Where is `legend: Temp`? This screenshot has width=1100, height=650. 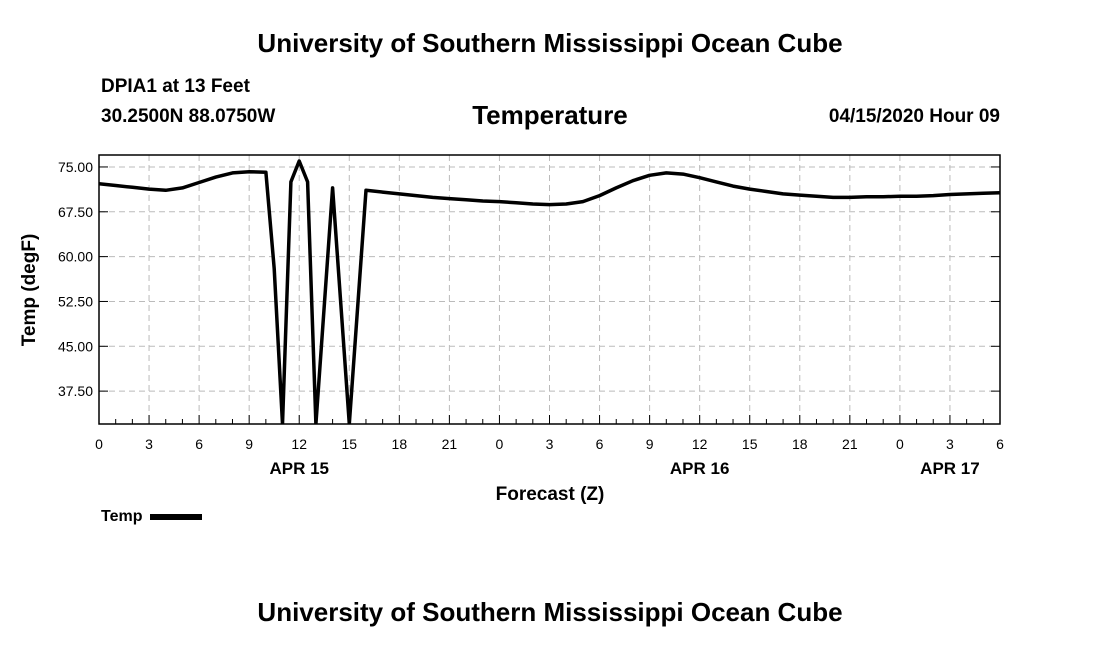 legend: Temp is located at coordinates (152, 517).